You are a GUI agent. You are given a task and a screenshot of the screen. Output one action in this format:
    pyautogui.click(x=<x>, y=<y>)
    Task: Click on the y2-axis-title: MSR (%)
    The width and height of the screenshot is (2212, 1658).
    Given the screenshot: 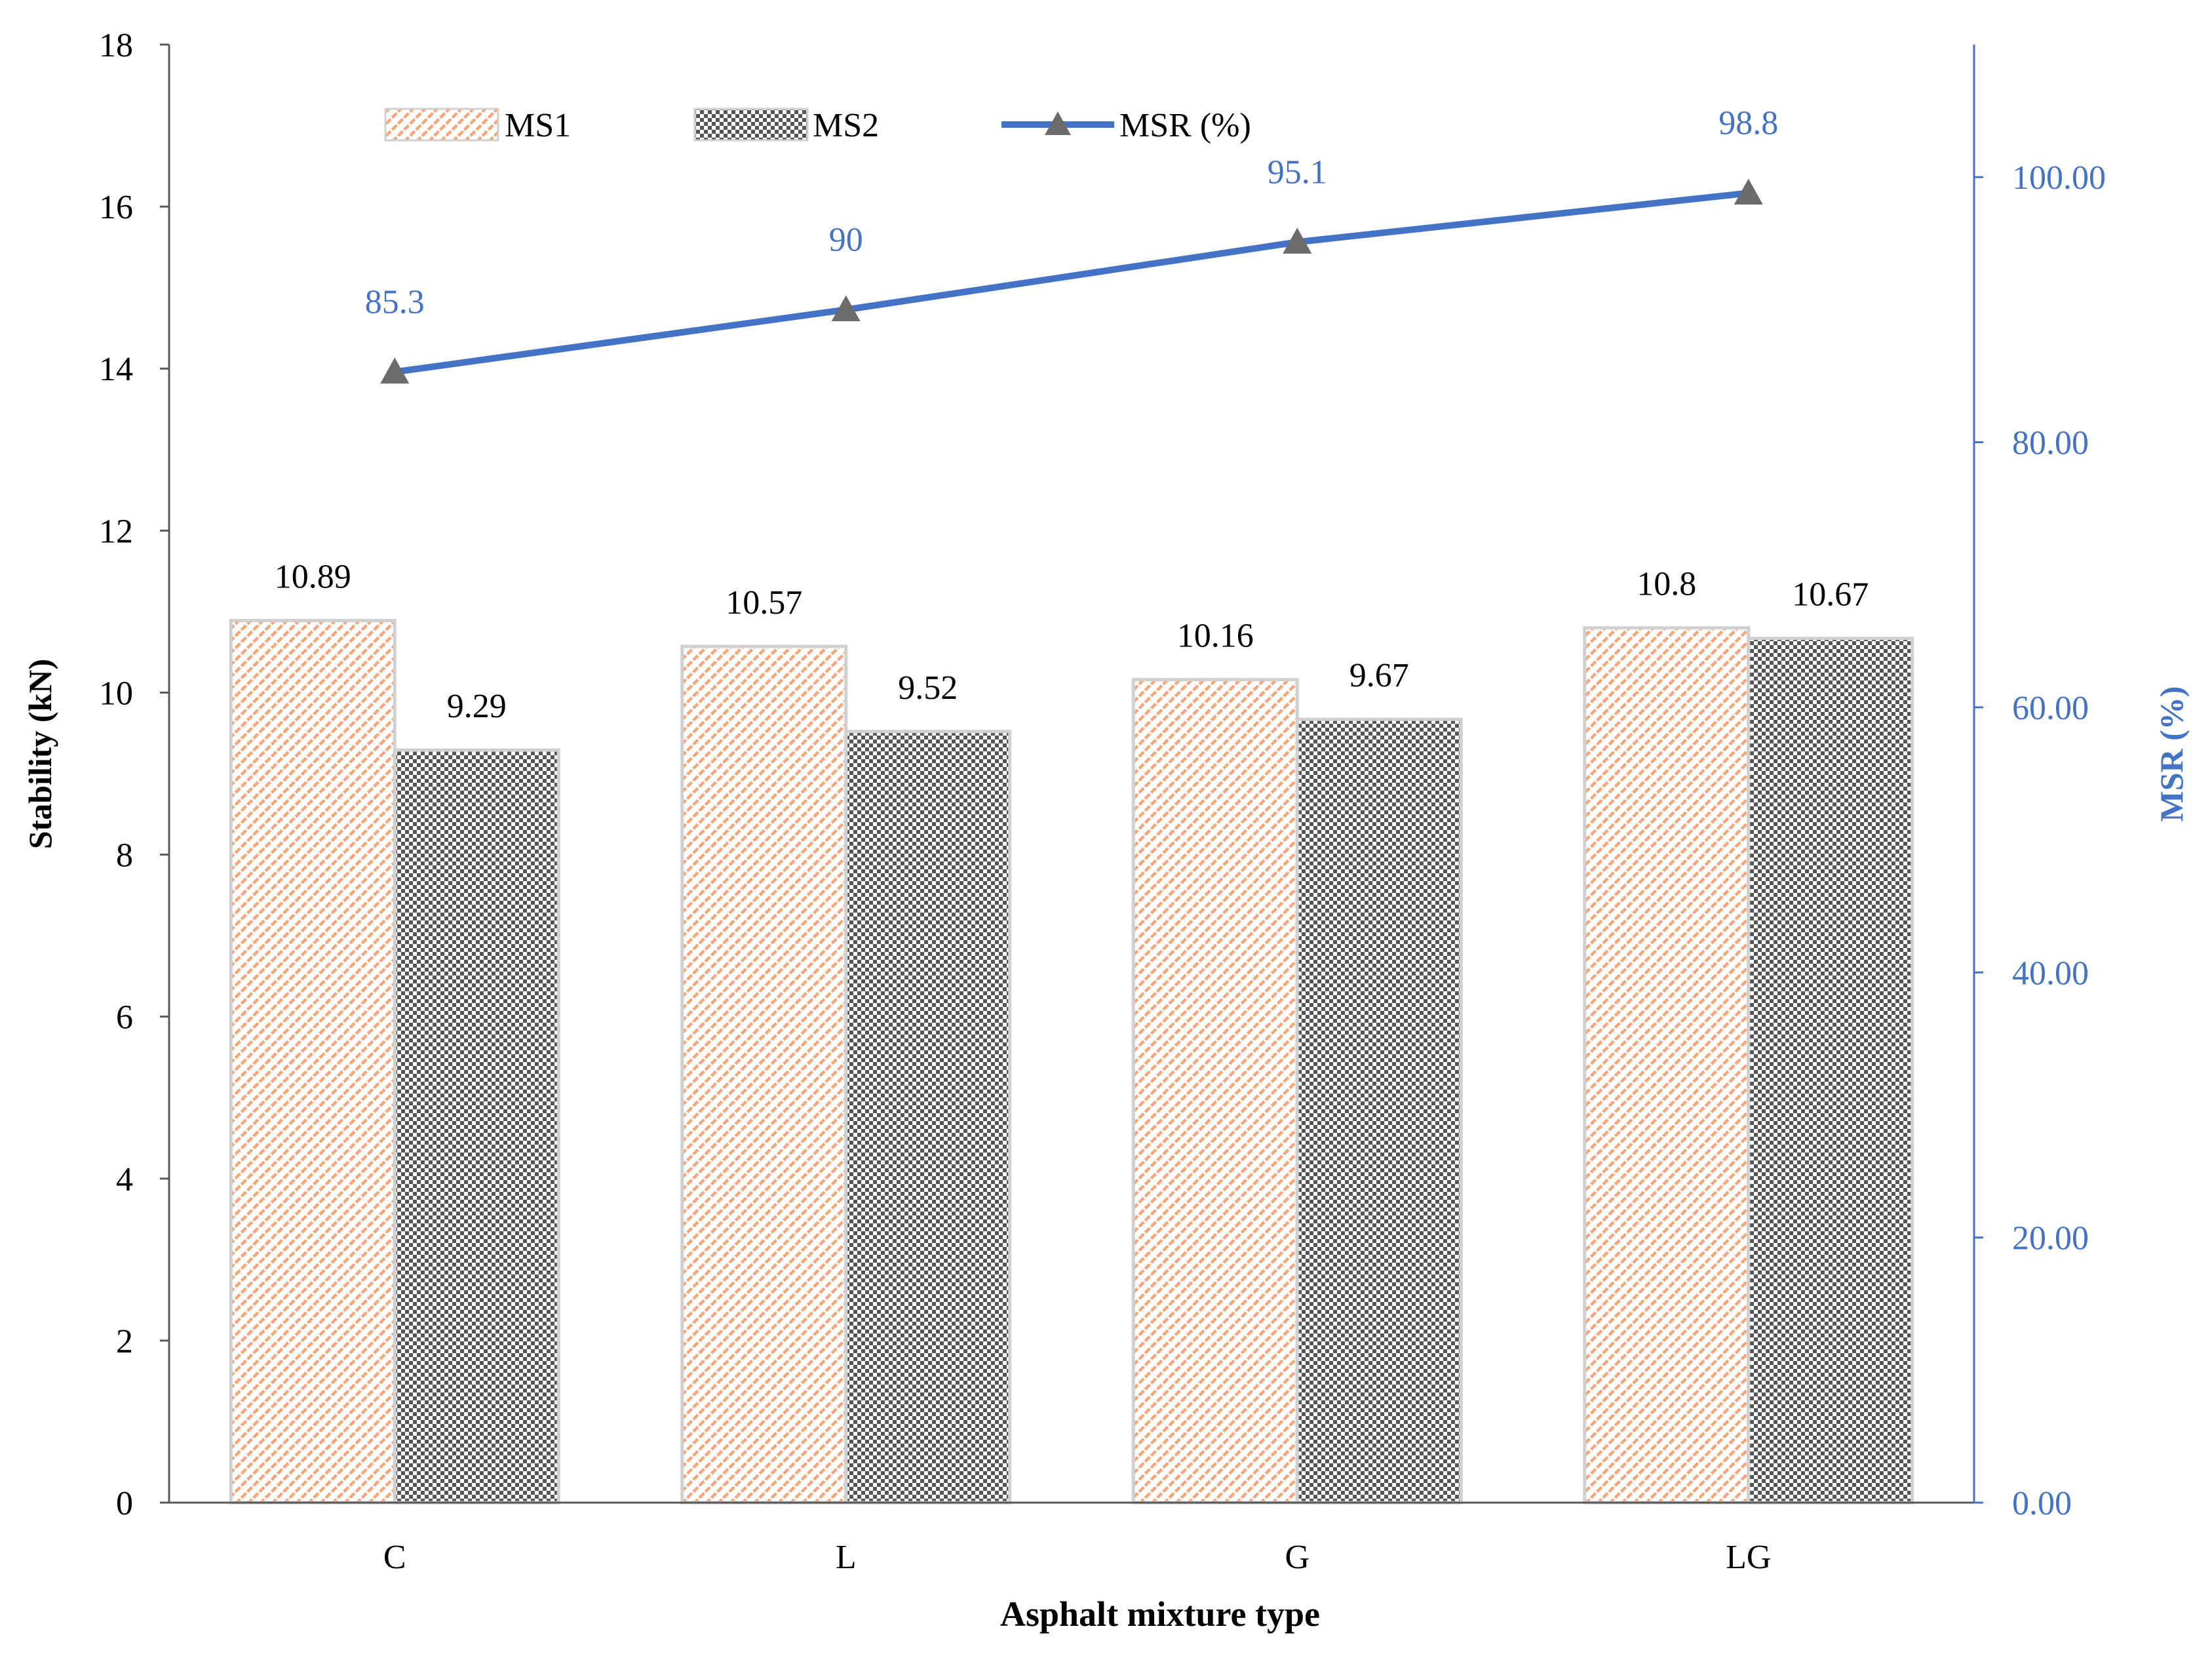 What is the action you would take?
    pyautogui.click(x=2171, y=754)
    